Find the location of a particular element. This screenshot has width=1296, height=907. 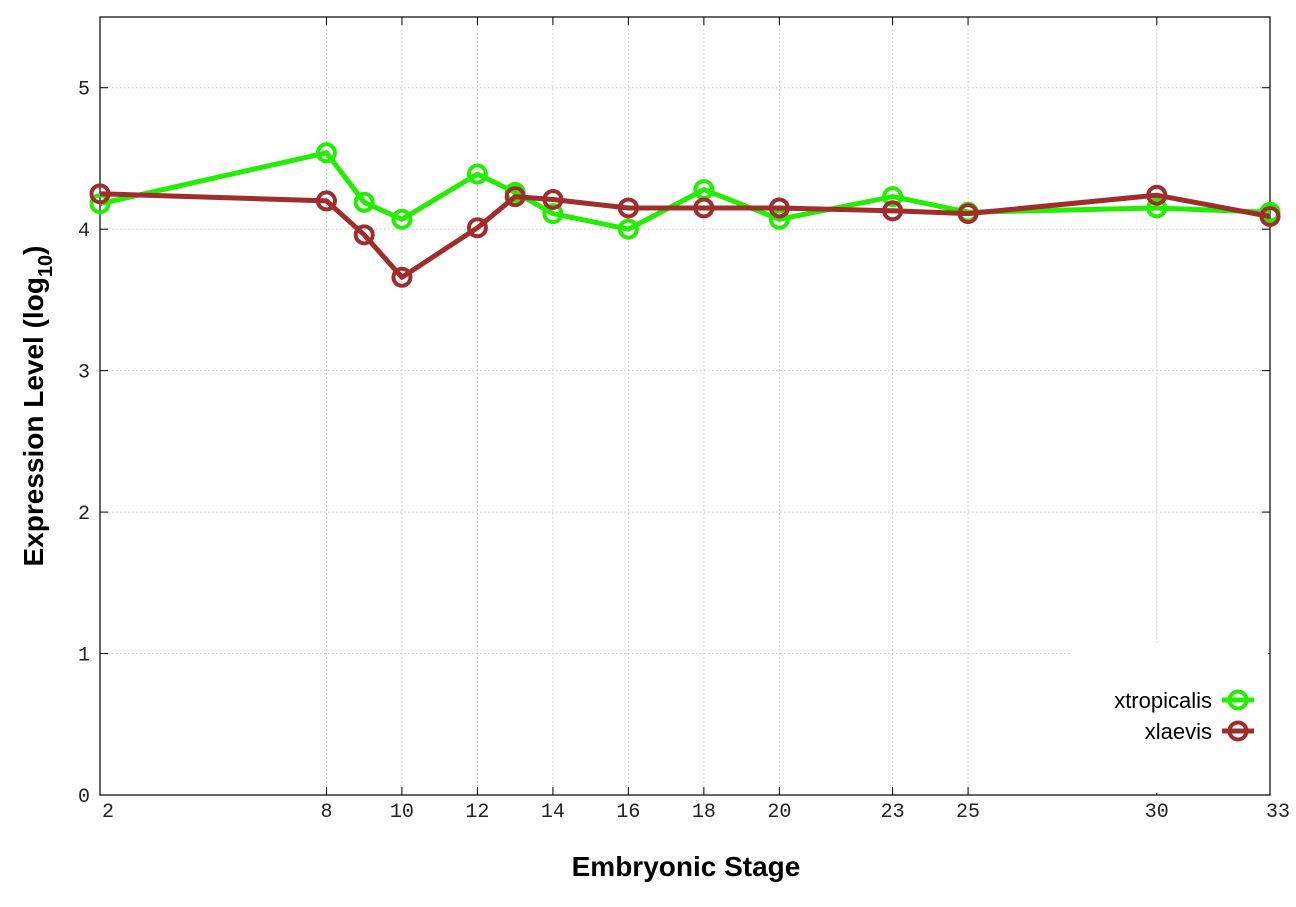

series-xlaevis is located at coordinates (685, 235).